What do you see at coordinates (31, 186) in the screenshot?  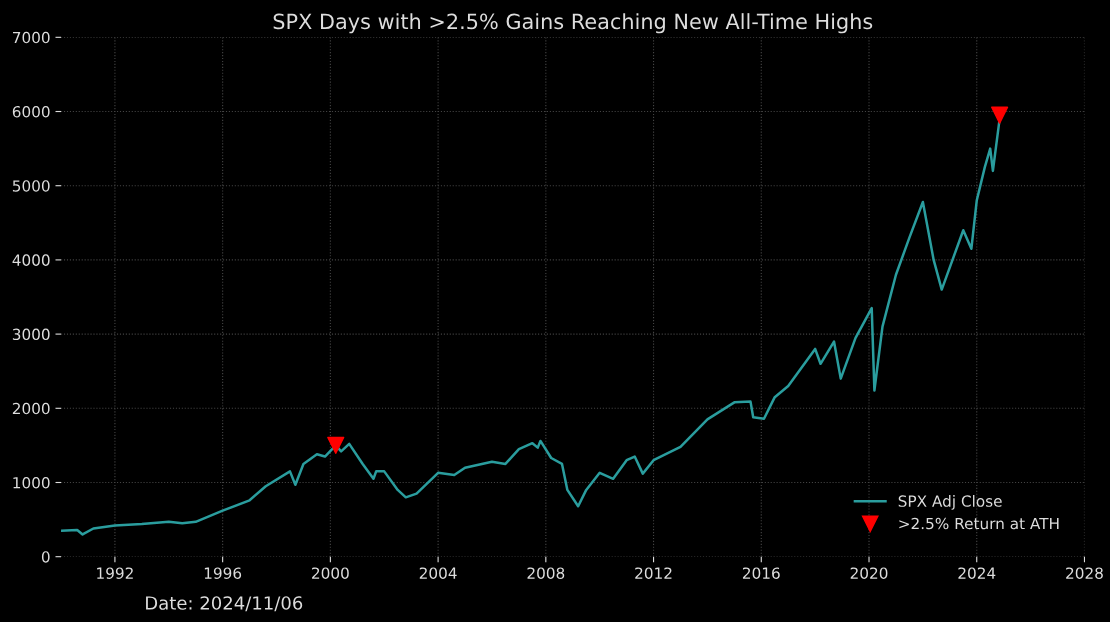 I see `y-tick-label: 5000` at bounding box center [31, 186].